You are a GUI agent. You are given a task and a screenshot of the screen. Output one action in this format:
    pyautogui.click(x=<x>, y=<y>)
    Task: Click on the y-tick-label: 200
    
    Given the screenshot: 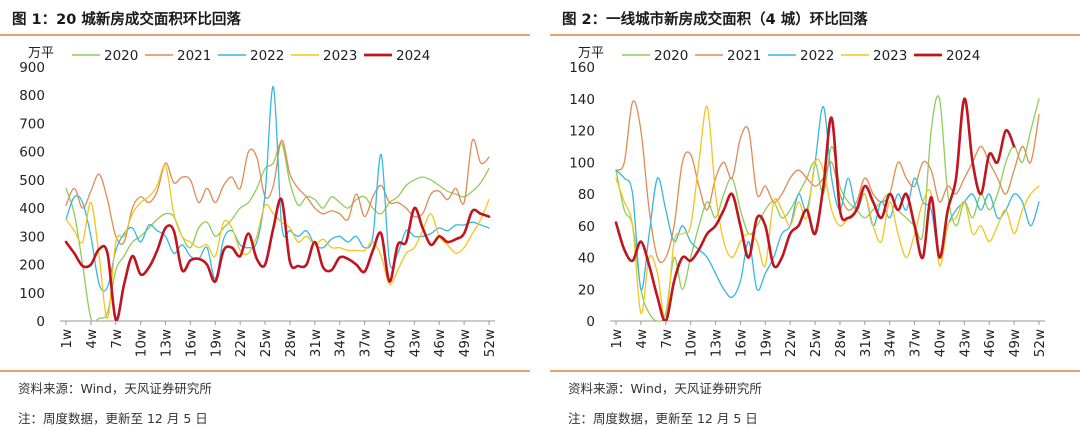 What is the action you would take?
    pyautogui.click(x=32, y=266)
    